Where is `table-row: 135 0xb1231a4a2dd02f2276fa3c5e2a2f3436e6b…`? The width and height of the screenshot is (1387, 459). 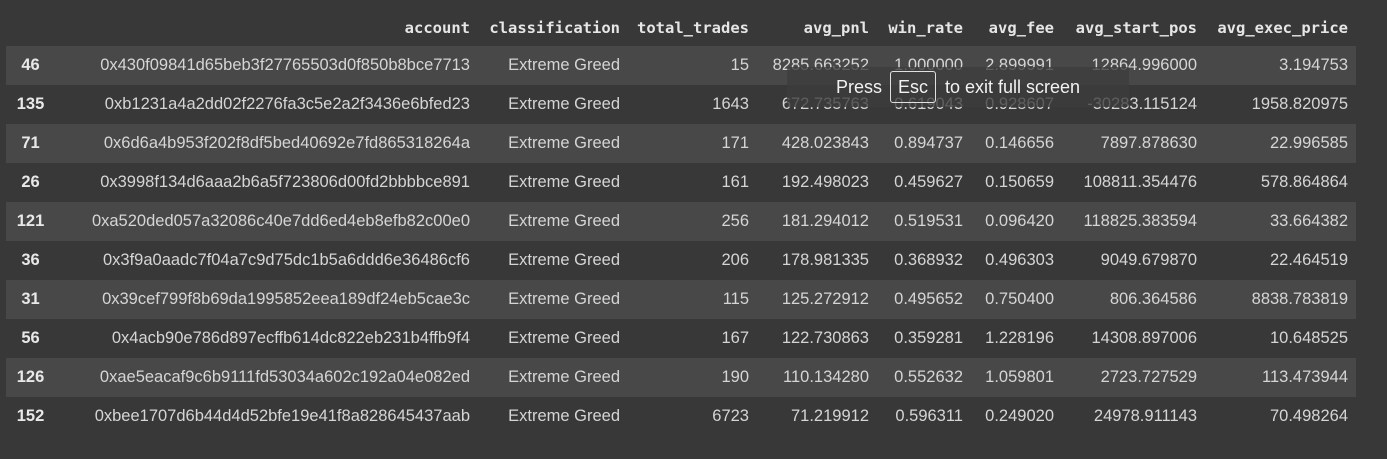 table-row: 135 0xb1231a4a2dd02f2276fa3c5e2a2f3436e6b… is located at coordinates (681, 104).